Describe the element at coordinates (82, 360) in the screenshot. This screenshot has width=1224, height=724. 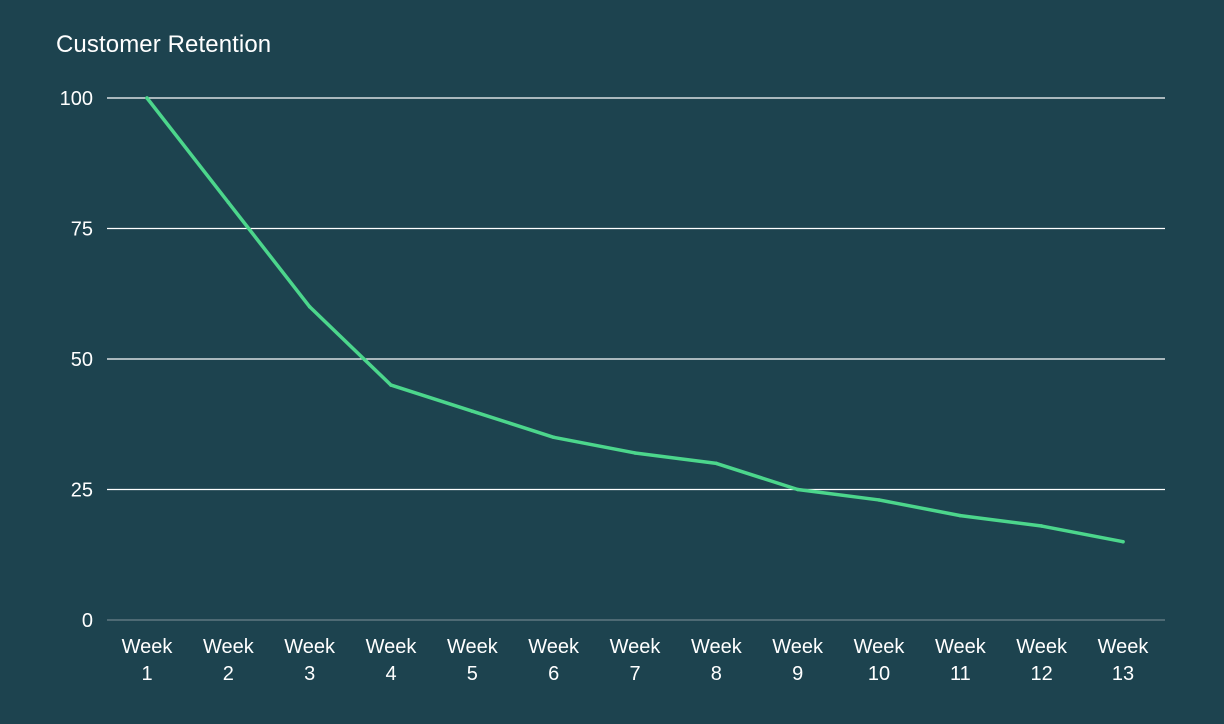
I see `y-tick-label: 50` at that location.